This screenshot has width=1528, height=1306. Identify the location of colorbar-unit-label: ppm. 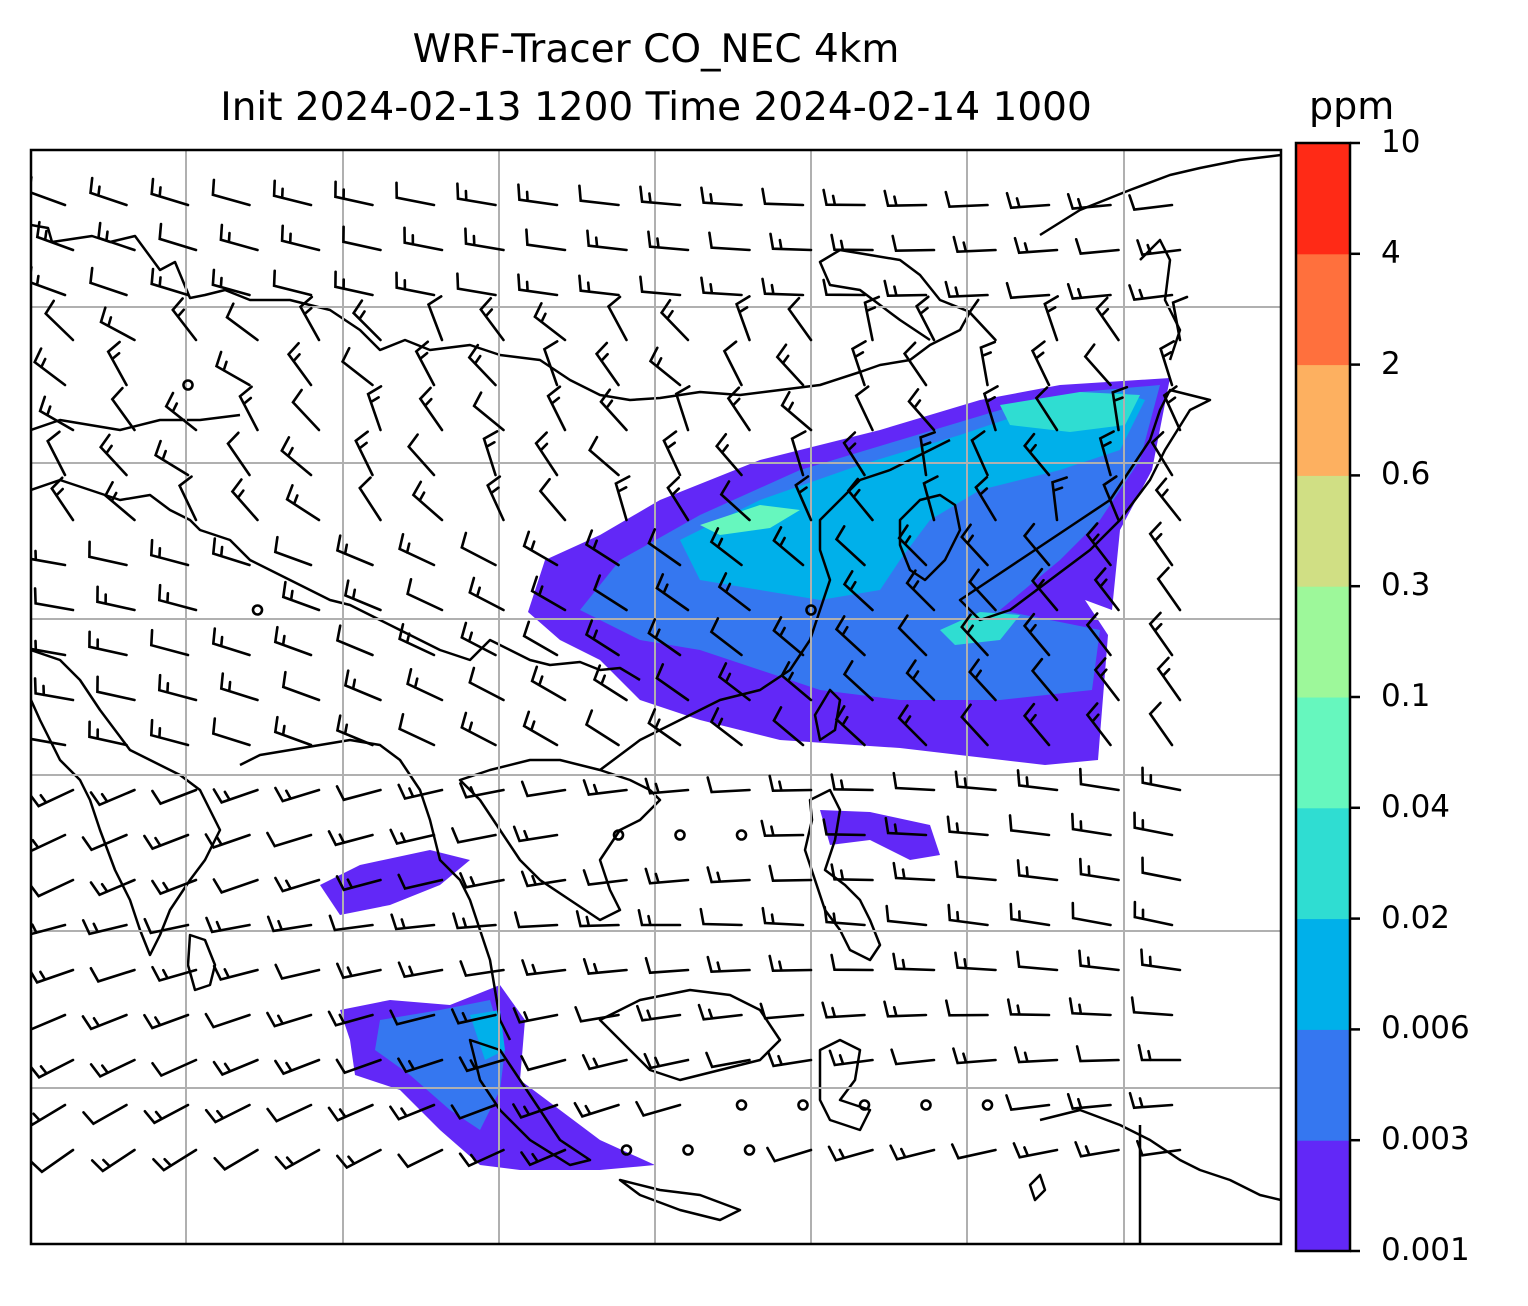
(1352, 106).